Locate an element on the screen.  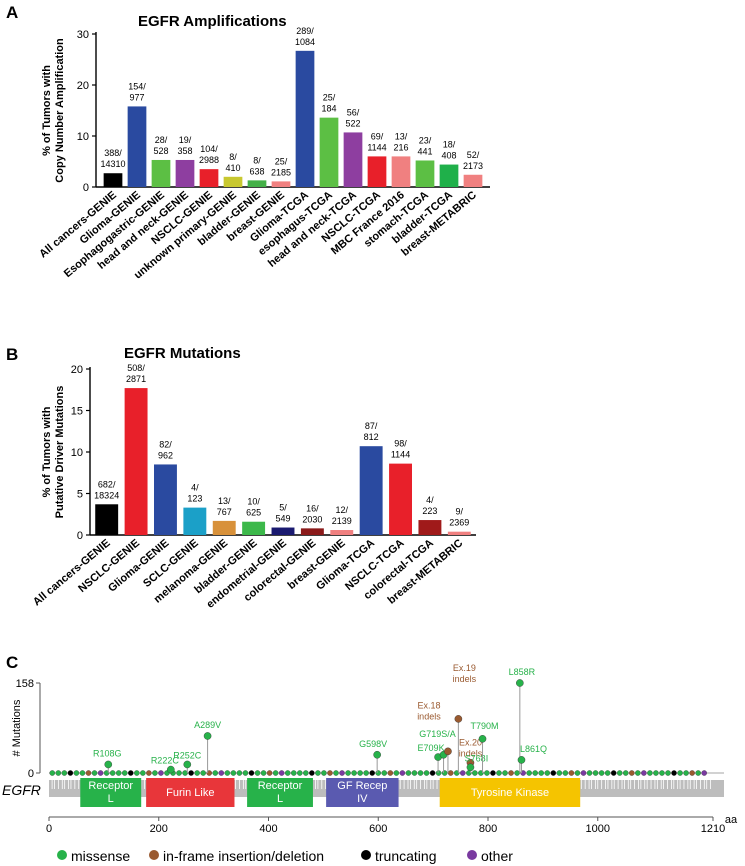
bar-data-label: 23/441 is located at coordinates (424, 145).